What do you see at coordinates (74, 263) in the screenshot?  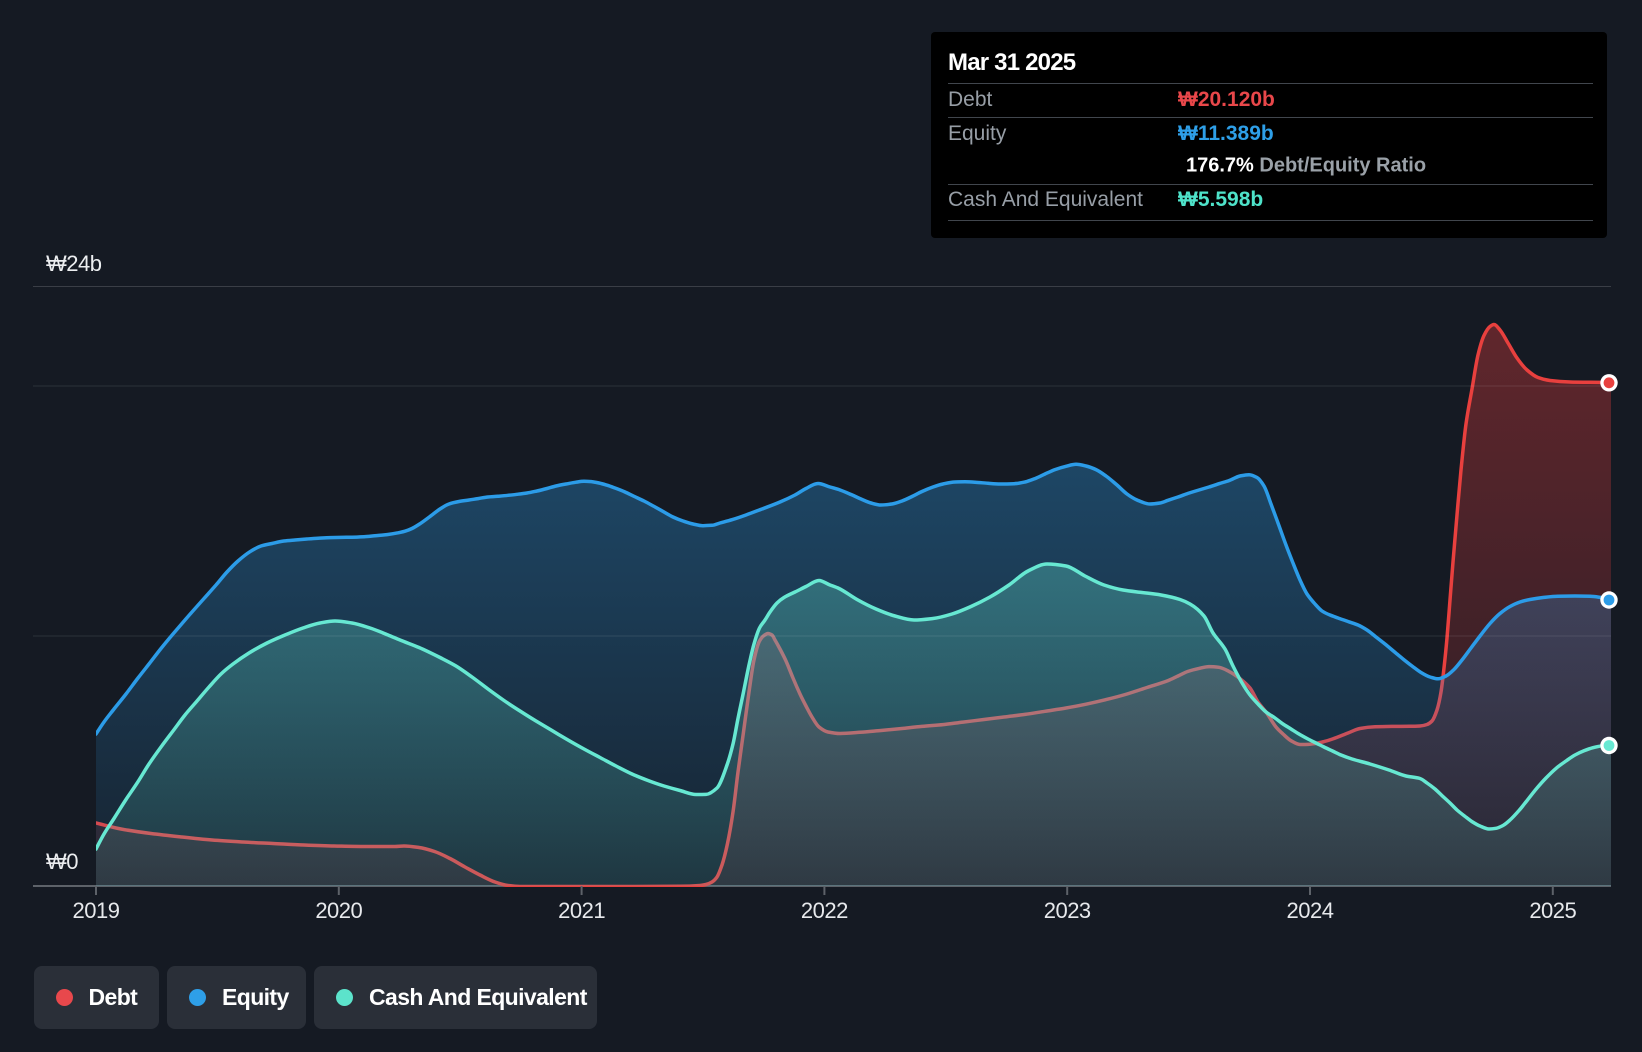 I see `svg-text: ₩24b` at bounding box center [74, 263].